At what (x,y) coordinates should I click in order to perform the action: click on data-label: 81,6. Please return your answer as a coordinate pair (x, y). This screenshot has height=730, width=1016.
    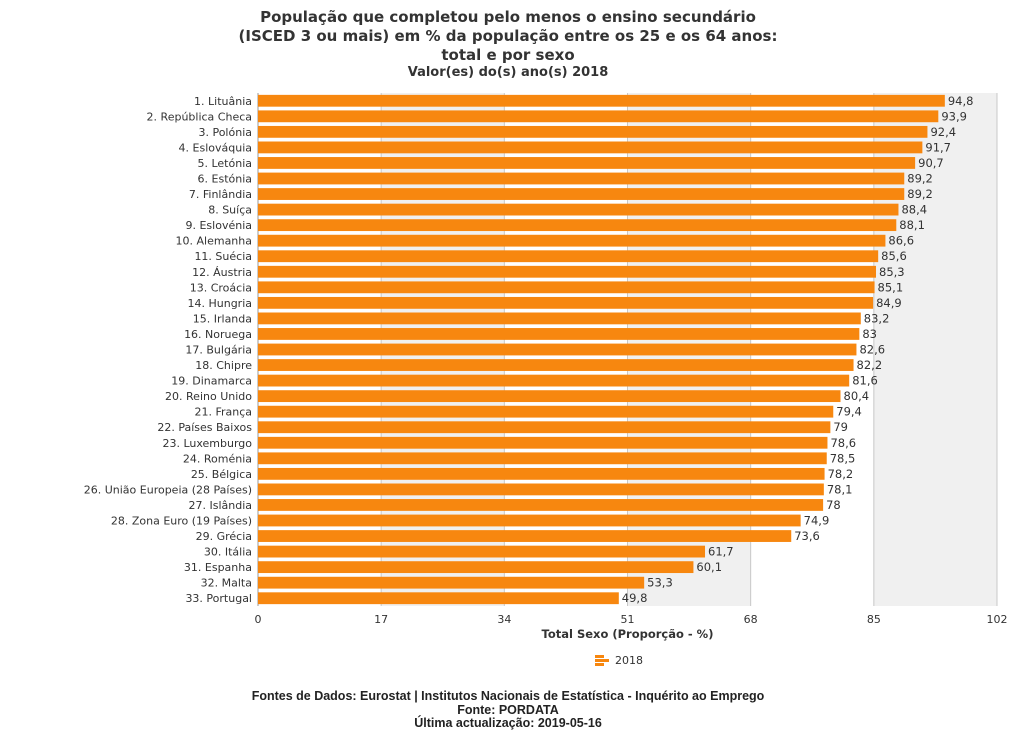
    Looking at the image, I should click on (865, 381).